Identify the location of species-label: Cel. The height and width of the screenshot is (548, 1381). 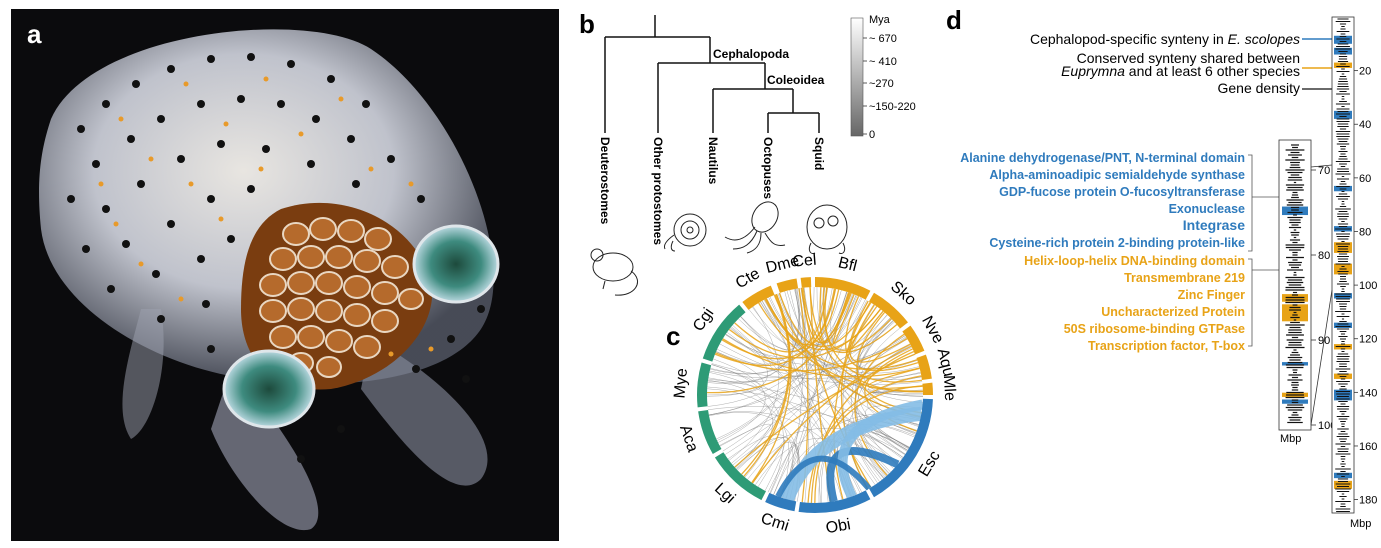
(804, 261).